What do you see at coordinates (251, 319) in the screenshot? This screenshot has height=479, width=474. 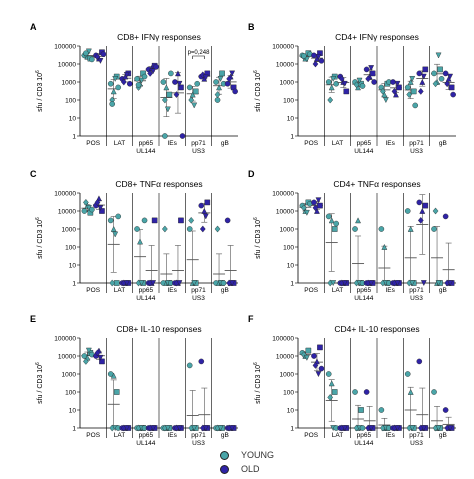 I see `panel-letter: F` at bounding box center [251, 319].